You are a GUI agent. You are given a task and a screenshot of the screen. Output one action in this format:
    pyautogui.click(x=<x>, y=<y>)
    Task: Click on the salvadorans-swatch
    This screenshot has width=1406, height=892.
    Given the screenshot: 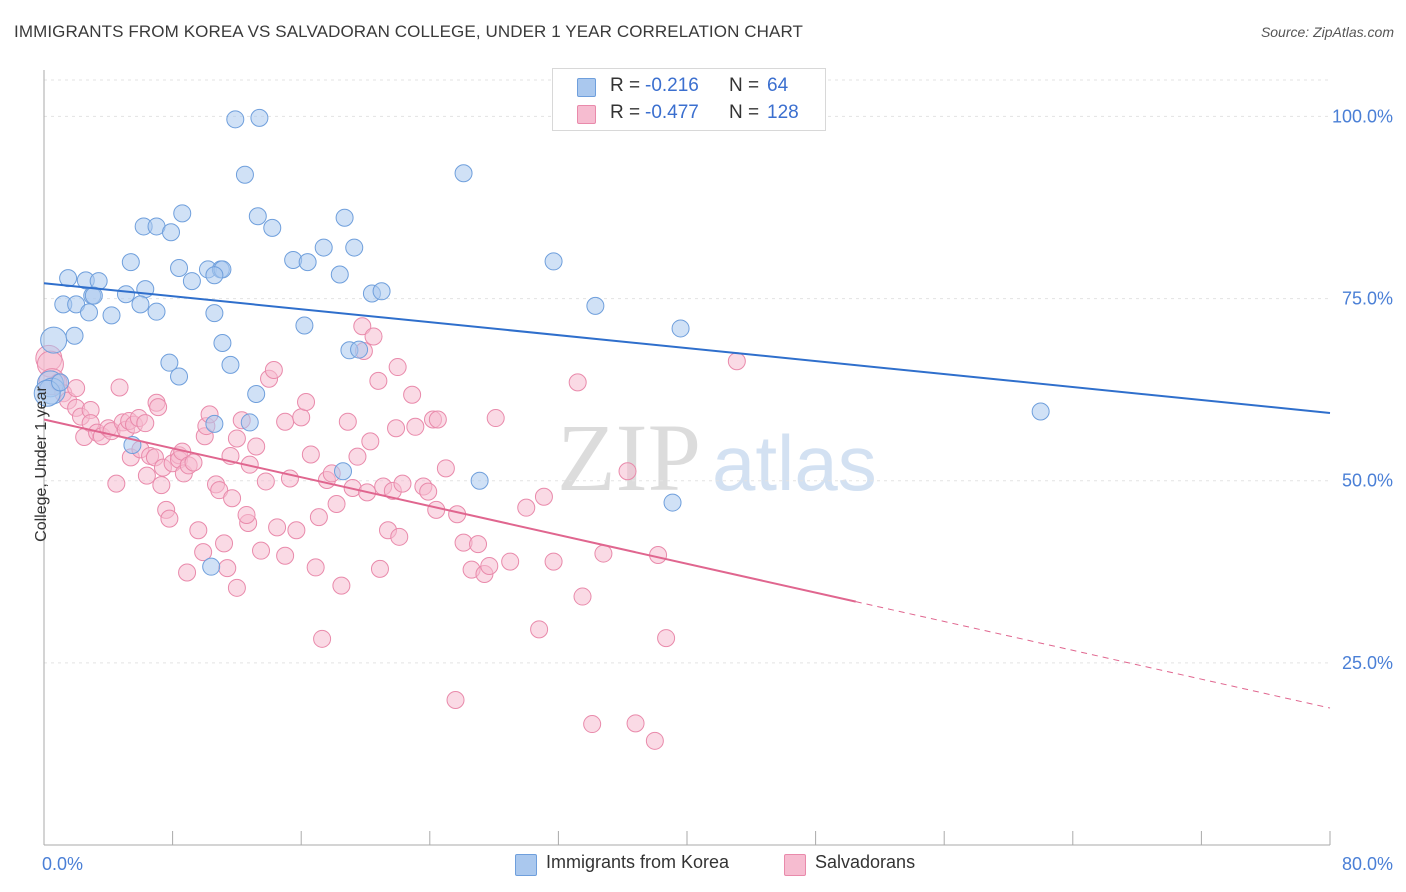 What is the action you would take?
    pyautogui.click(x=586, y=114)
    